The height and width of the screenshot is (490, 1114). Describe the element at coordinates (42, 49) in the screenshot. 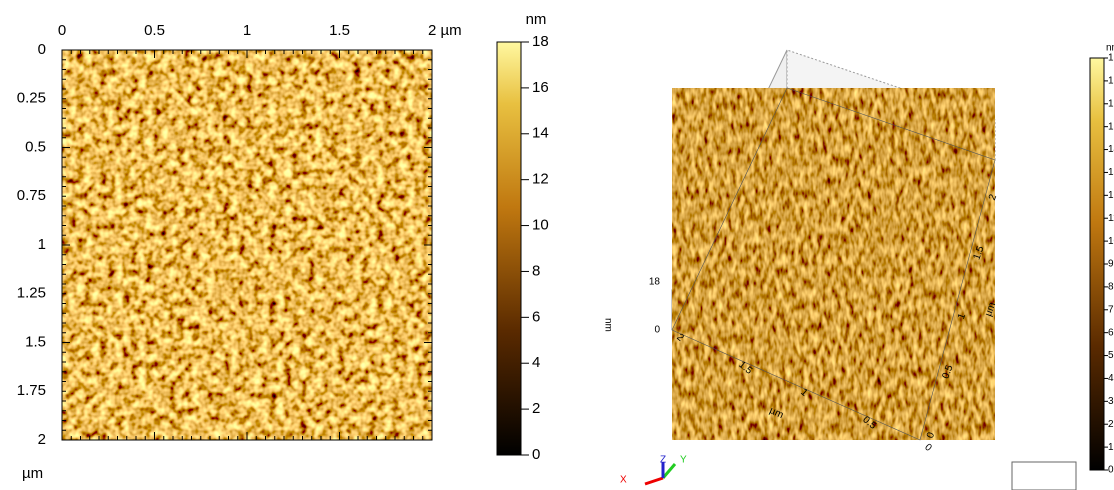

I see `y-tick-label: 0` at that location.